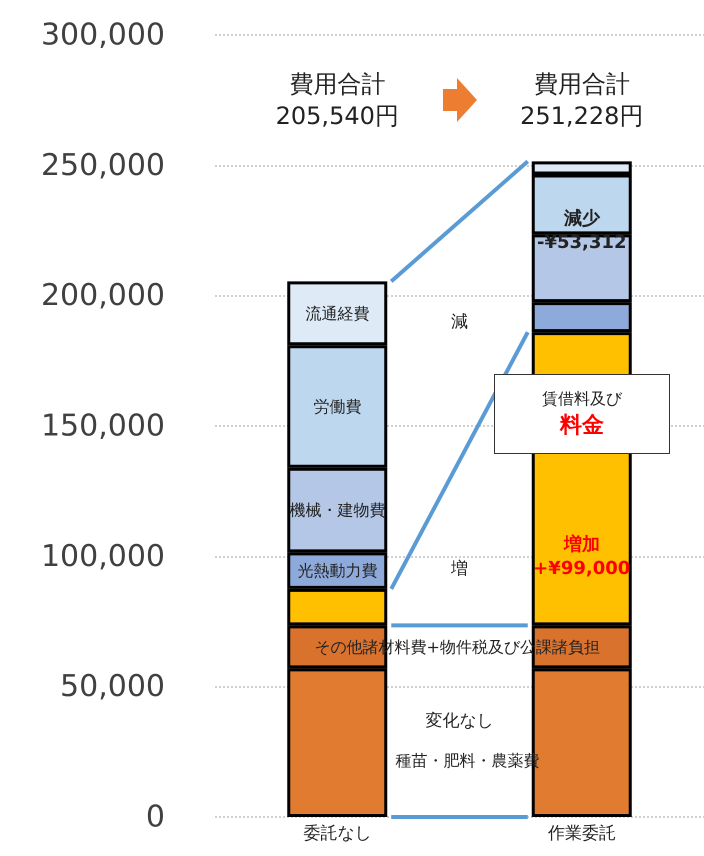  What do you see at coordinates (581, 834) in the screenshot?
I see `x-tick-label: 作業委託` at bounding box center [581, 834].